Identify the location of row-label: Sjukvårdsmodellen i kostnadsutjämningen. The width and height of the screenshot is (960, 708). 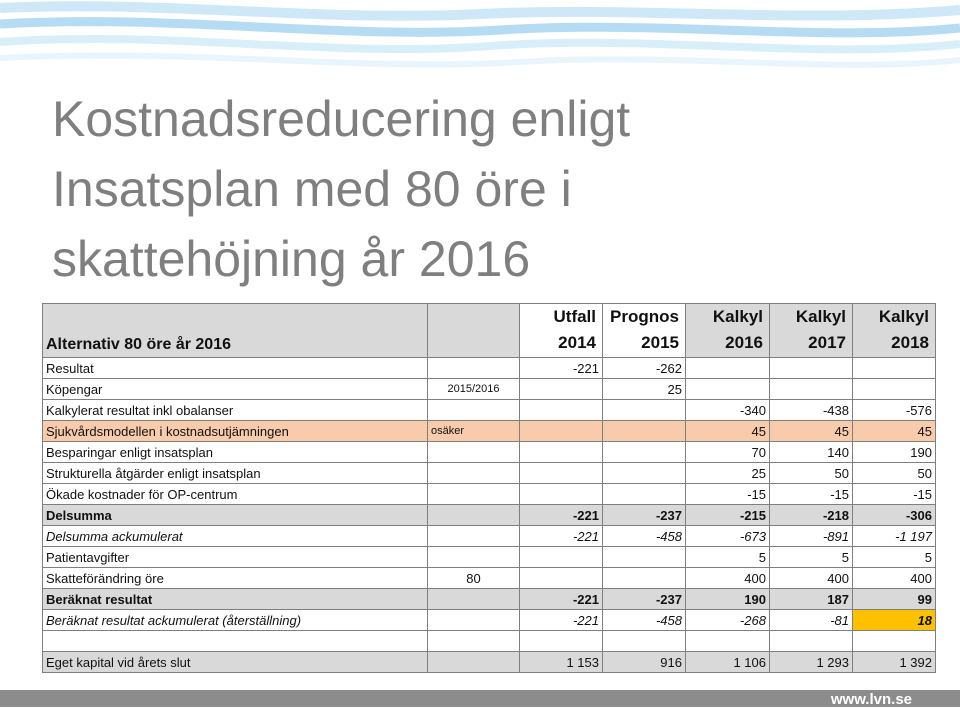
(235, 431).